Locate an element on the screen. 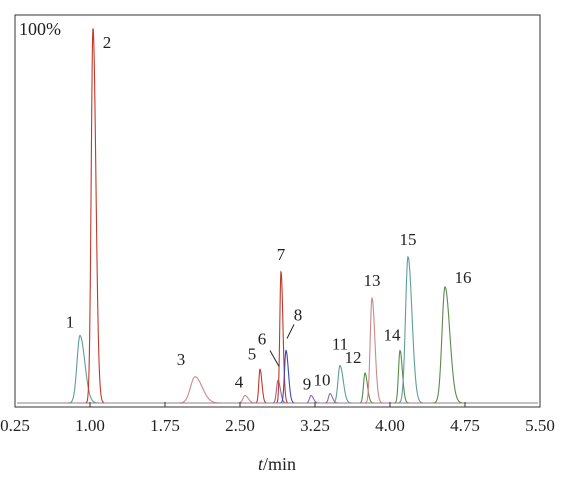  x-tick-label-7: 5.50 is located at coordinates (540, 425).